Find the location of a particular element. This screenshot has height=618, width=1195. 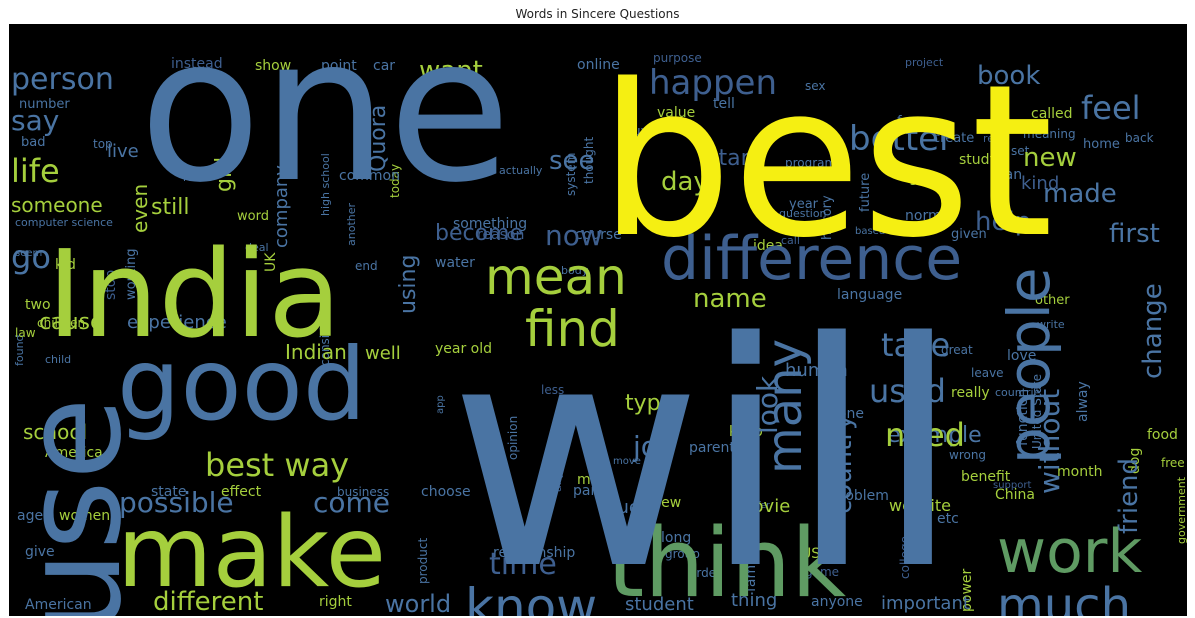

word-offer: offer is located at coordinates (759, 506).